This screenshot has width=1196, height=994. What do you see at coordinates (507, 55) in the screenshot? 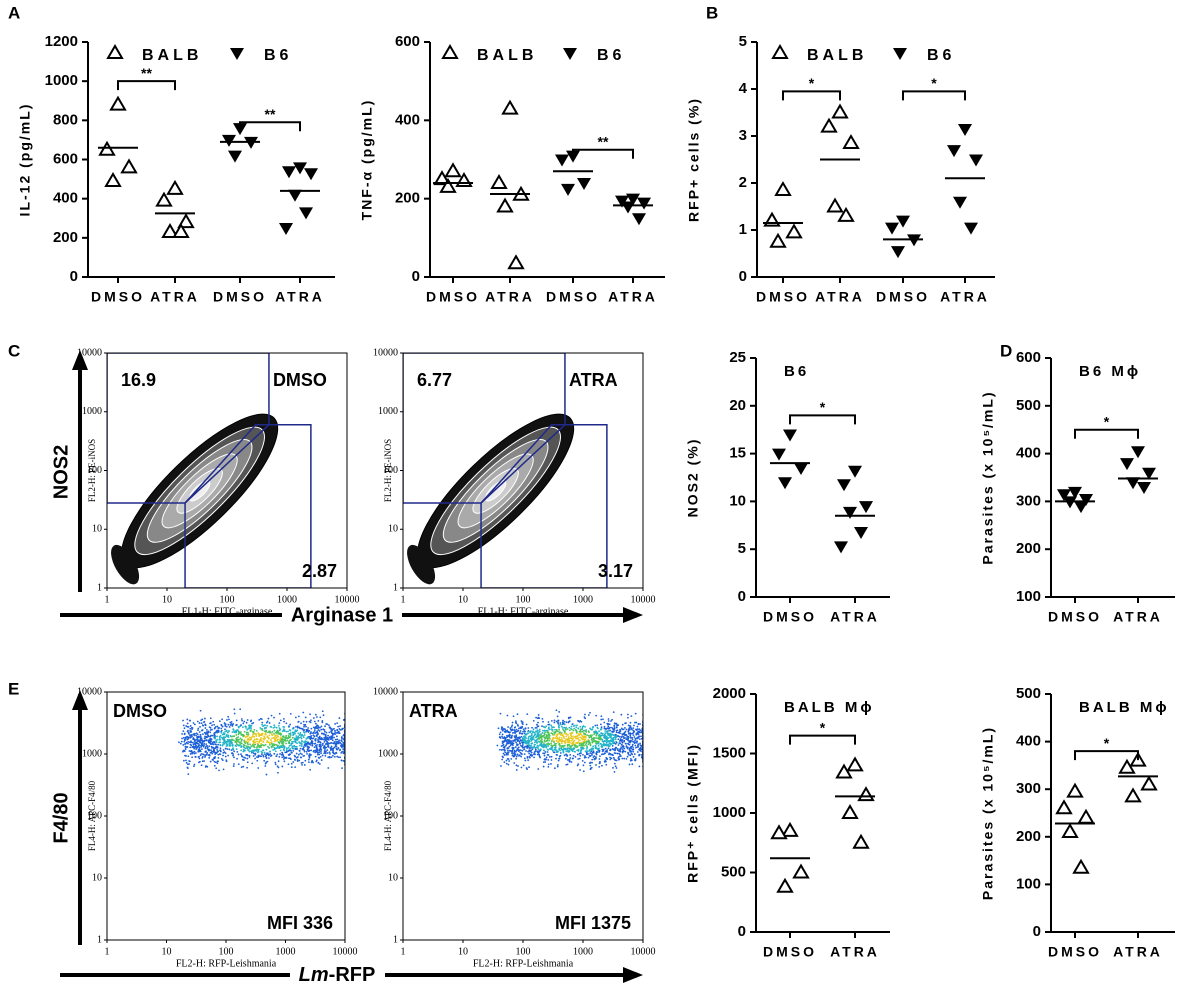
I see `legend-label: BALB` at bounding box center [507, 55].